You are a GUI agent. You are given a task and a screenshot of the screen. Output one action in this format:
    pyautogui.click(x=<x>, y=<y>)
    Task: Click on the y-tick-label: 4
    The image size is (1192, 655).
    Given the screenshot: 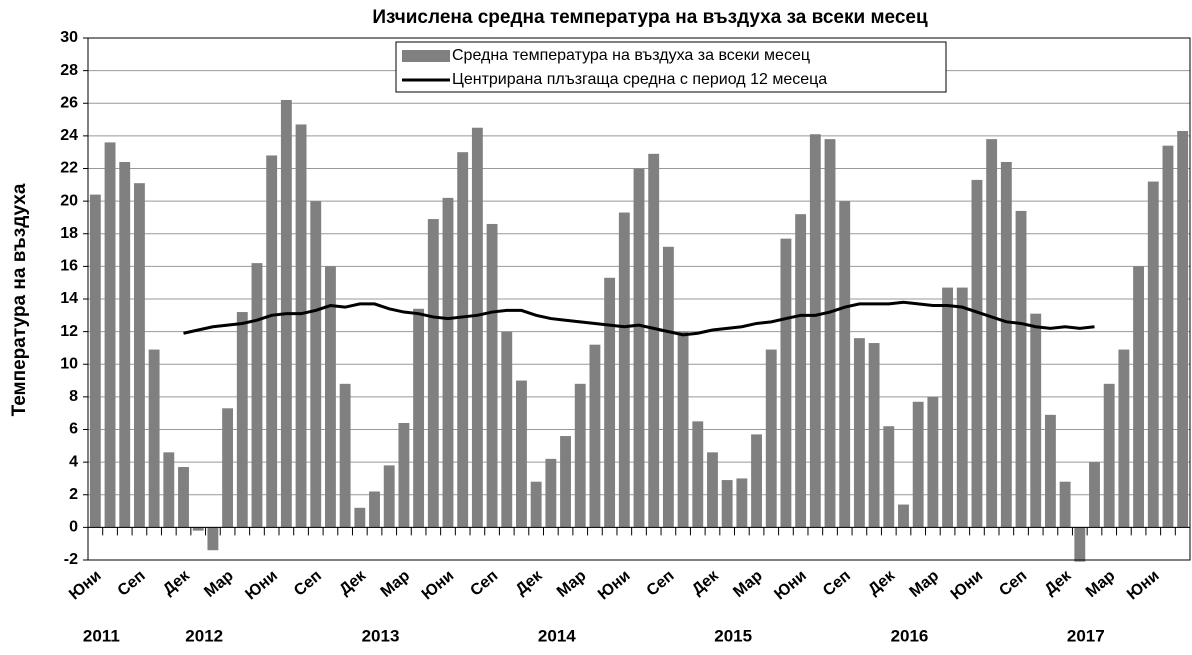 What is the action you would take?
    pyautogui.click(x=73, y=461)
    